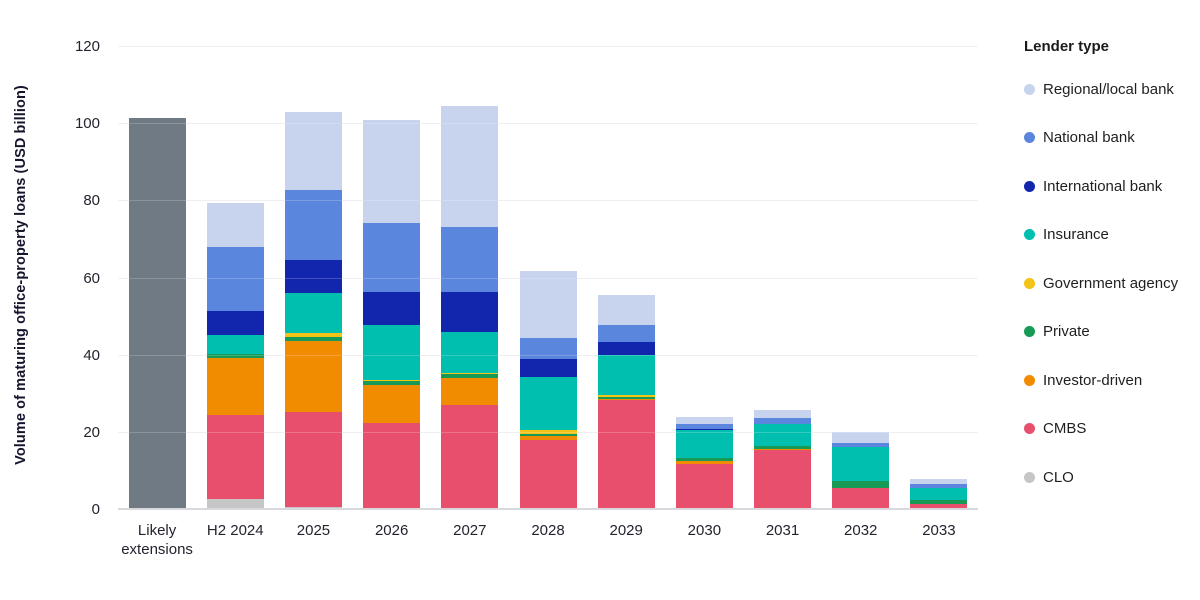  I want to click on private-legend-dot, so click(1029, 331).